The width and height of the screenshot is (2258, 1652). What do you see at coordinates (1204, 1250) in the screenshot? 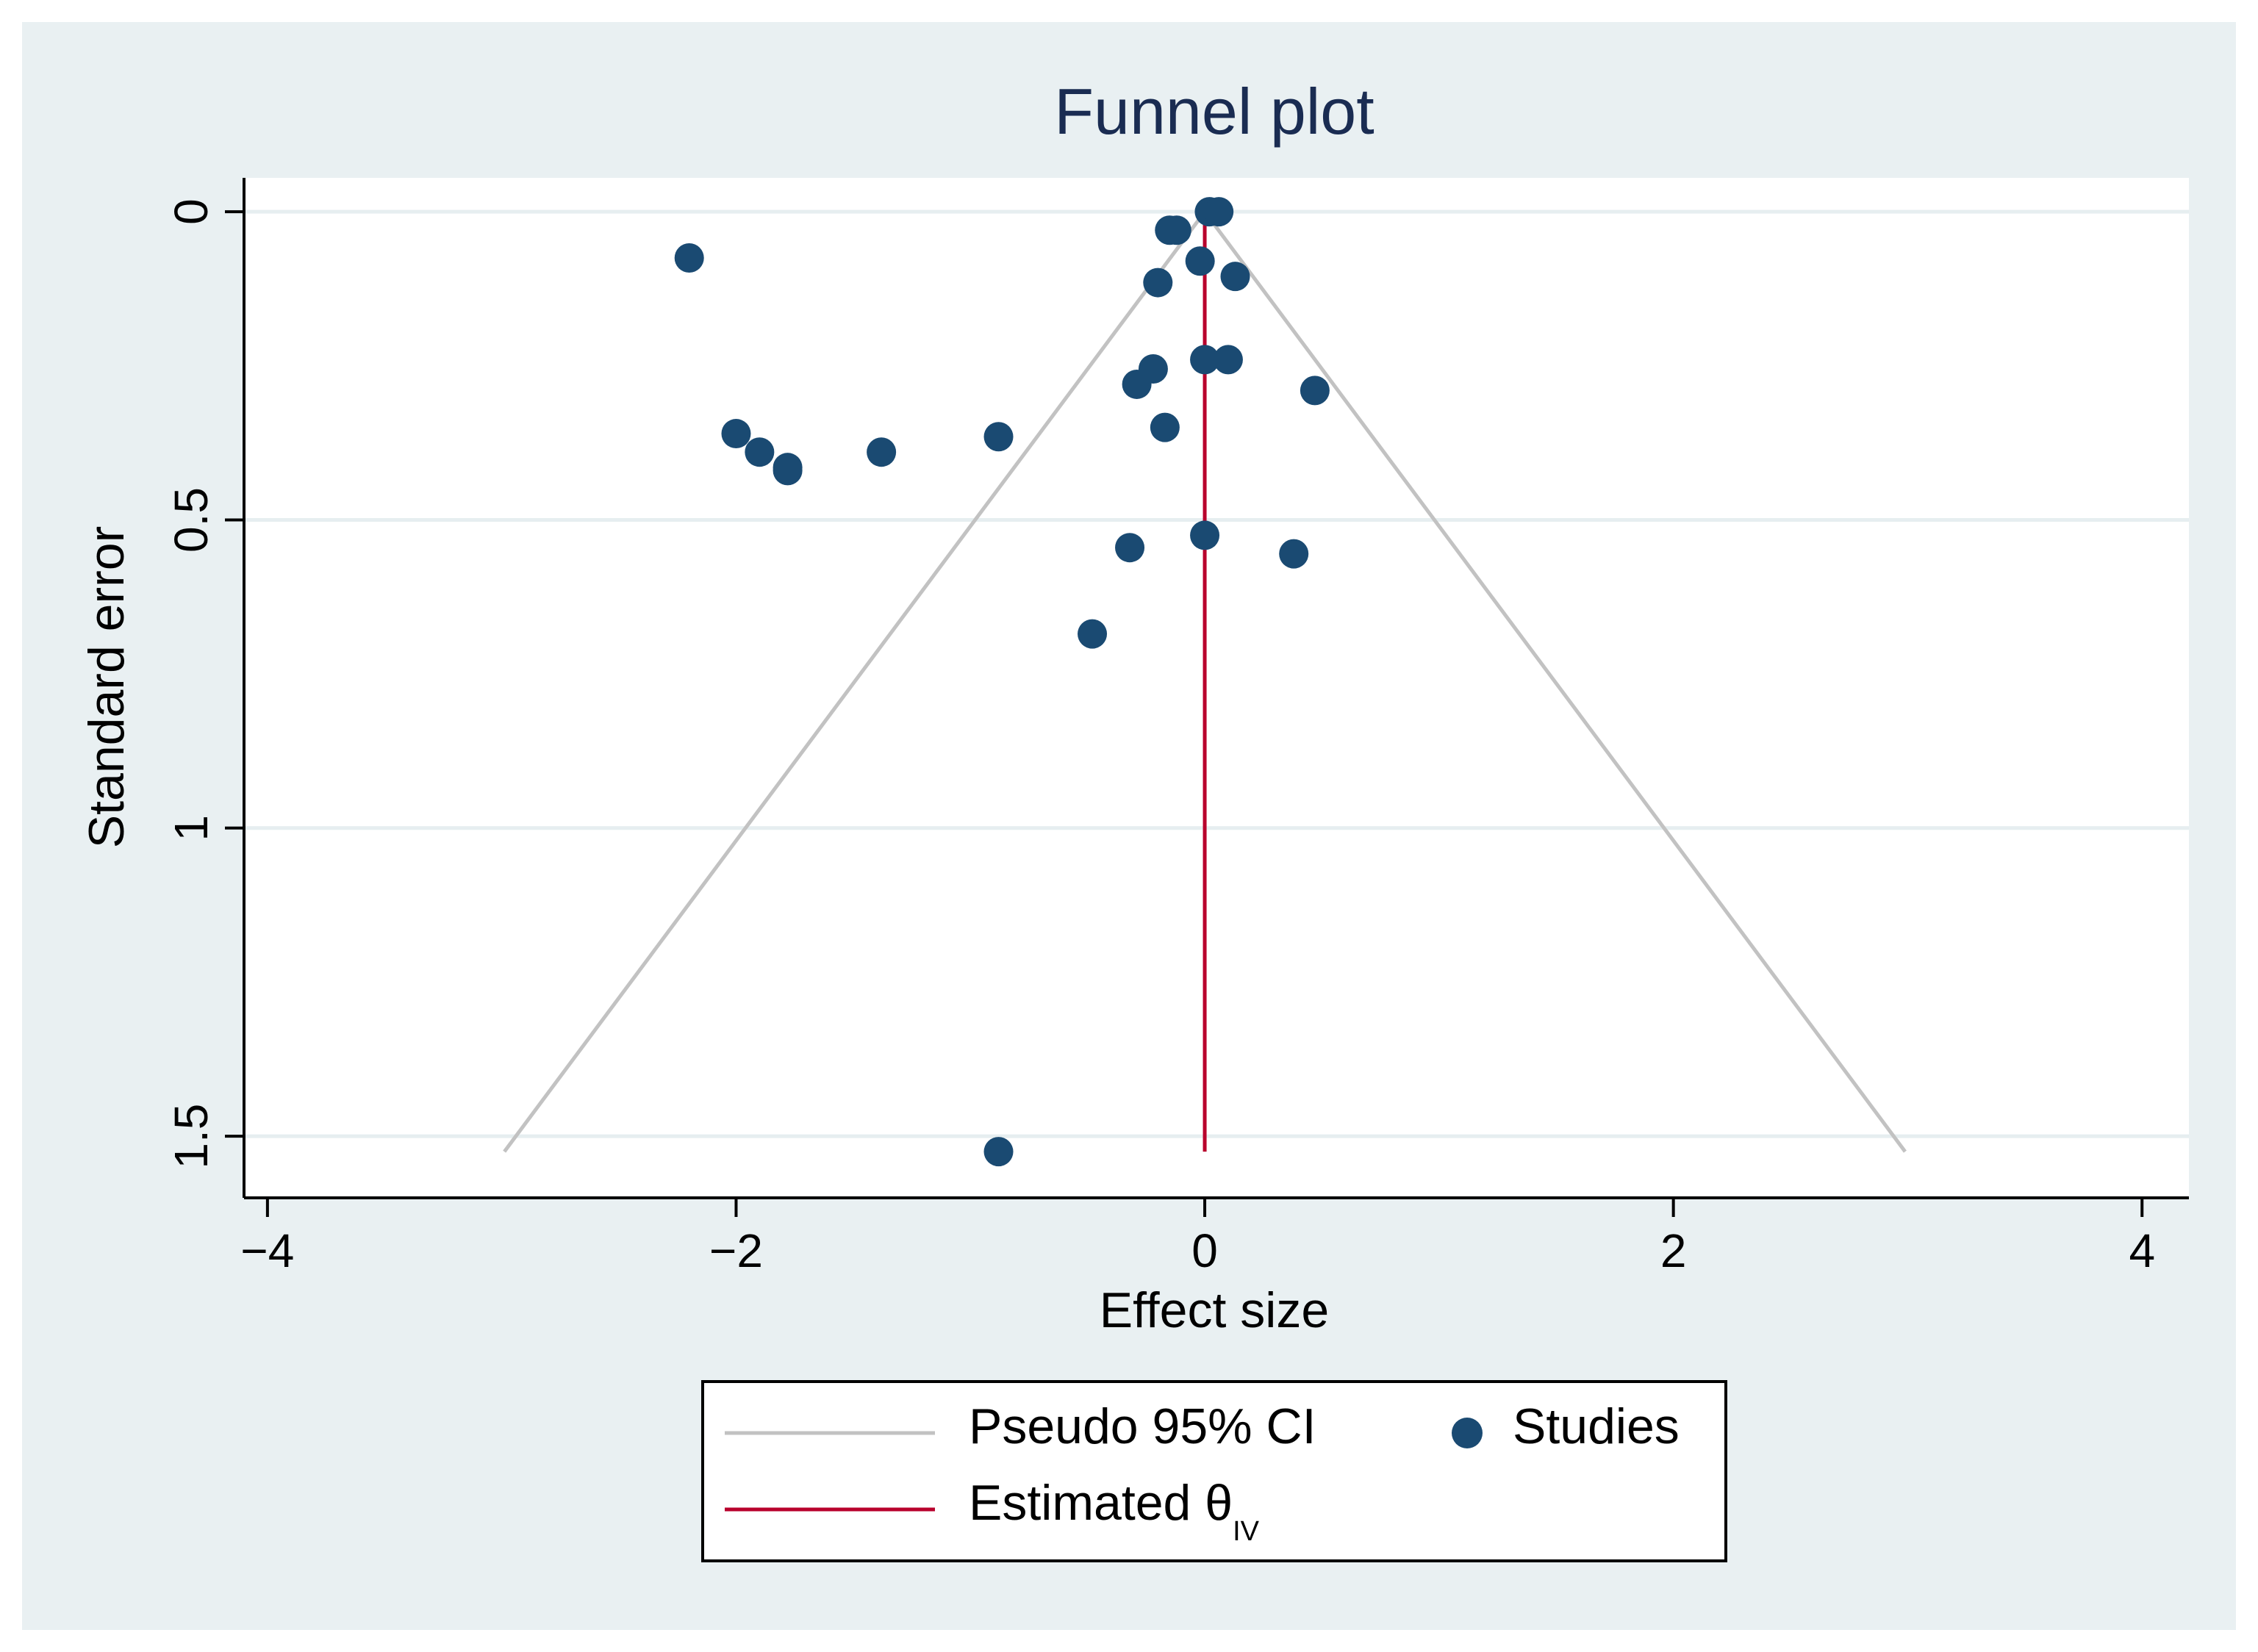
I see `x-tick-label-2: 0` at bounding box center [1204, 1250].